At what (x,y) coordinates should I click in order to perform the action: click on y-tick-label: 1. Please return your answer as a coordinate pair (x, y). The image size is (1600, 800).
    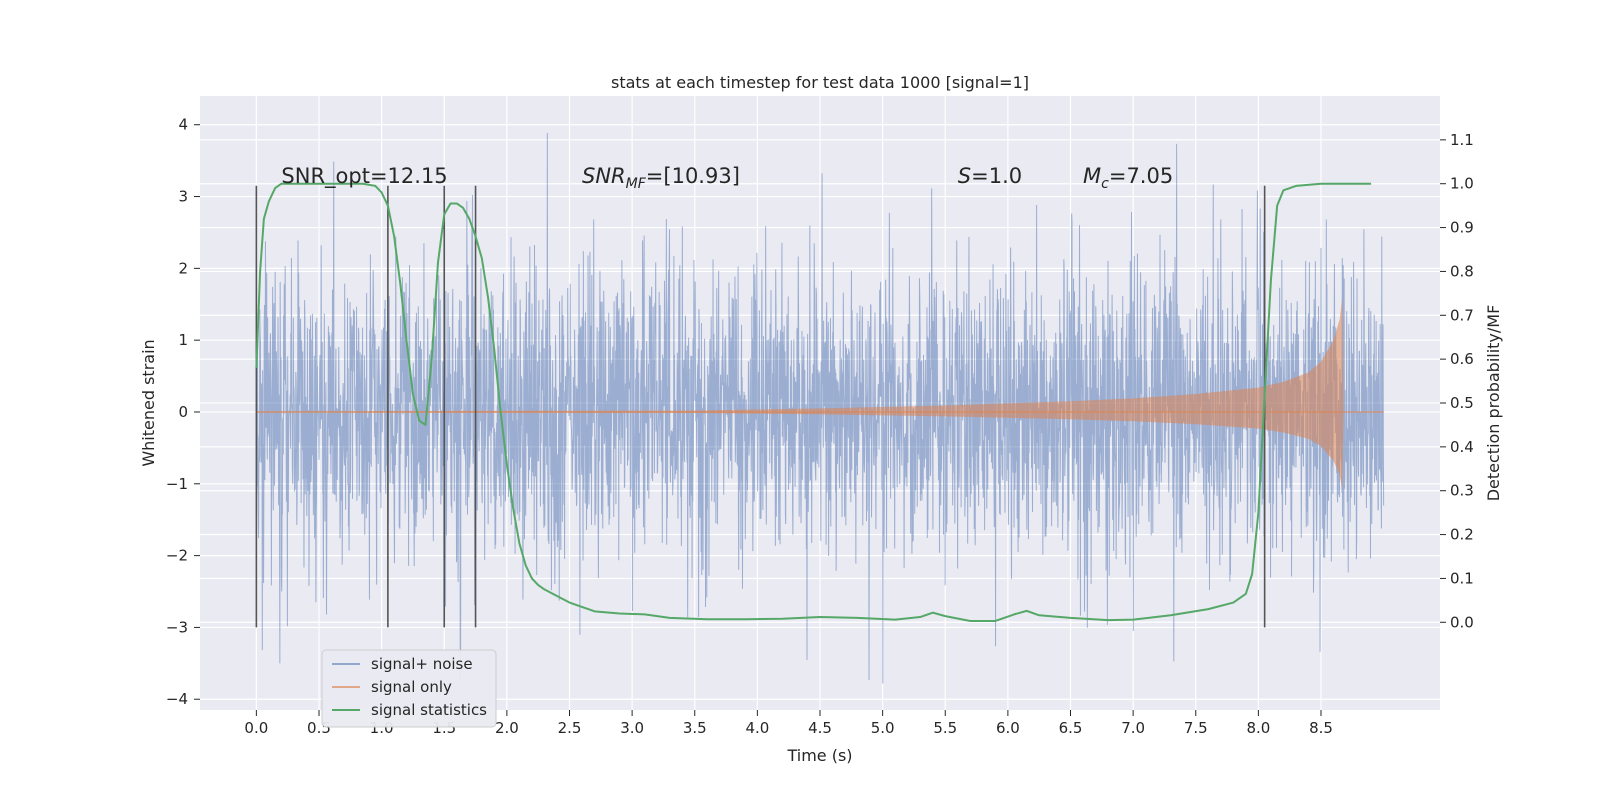
    Looking at the image, I should click on (183, 340).